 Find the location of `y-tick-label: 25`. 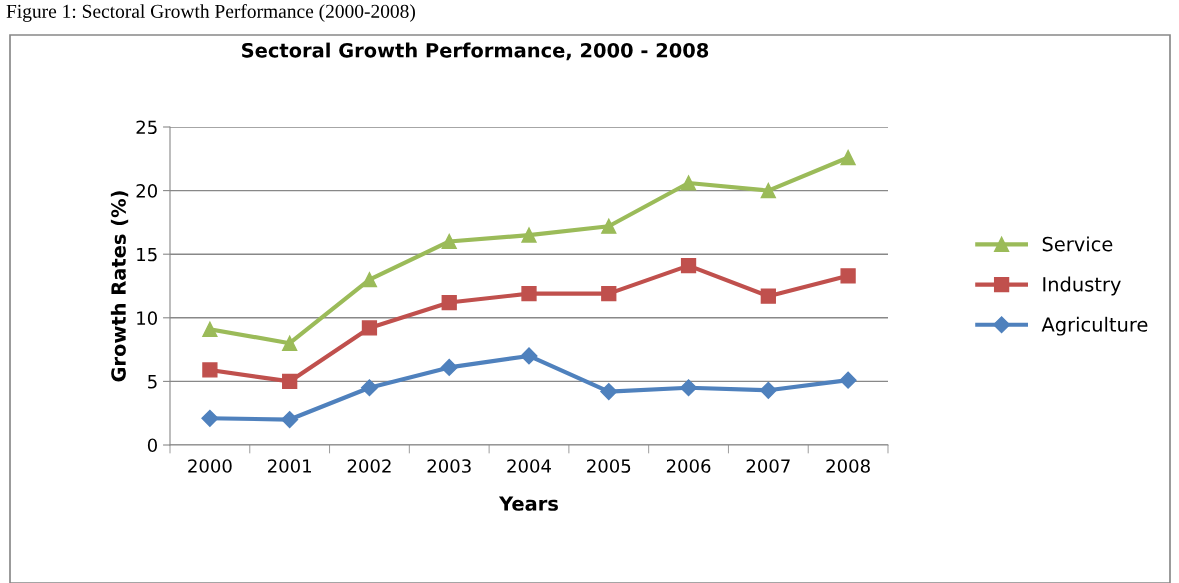

y-tick-label: 25 is located at coordinates (146, 127).